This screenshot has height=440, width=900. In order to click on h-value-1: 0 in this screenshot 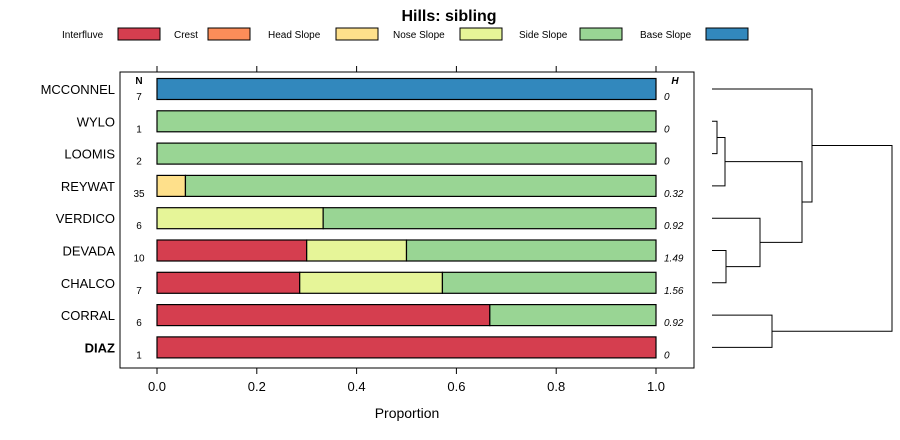, I will do `click(667, 129)`.